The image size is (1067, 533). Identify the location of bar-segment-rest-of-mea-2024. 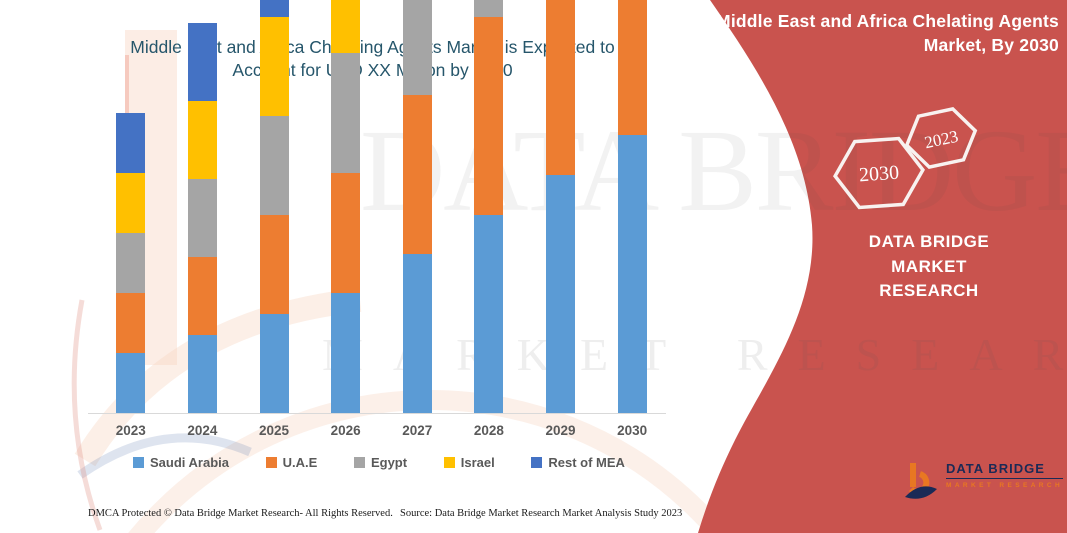
(202, 62).